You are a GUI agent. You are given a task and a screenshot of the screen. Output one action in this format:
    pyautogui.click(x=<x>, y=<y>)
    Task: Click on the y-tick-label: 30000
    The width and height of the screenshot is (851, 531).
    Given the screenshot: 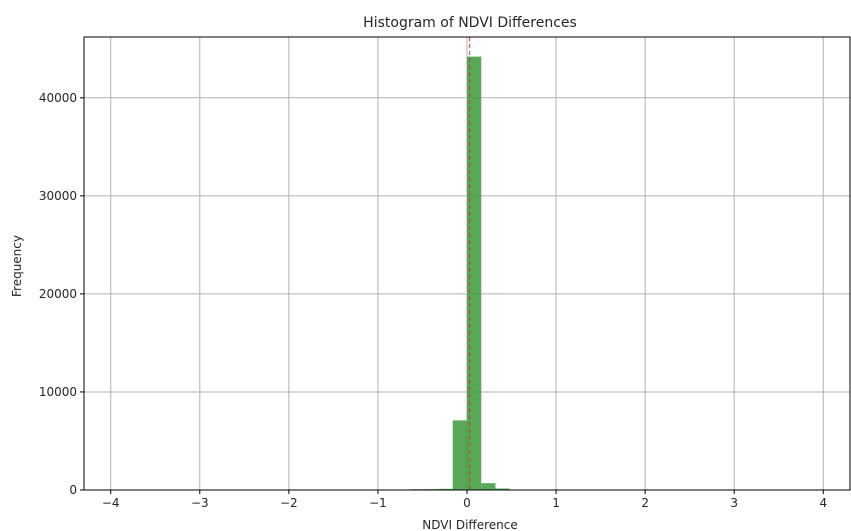 What is the action you would take?
    pyautogui.click(x=58, y=196)
    